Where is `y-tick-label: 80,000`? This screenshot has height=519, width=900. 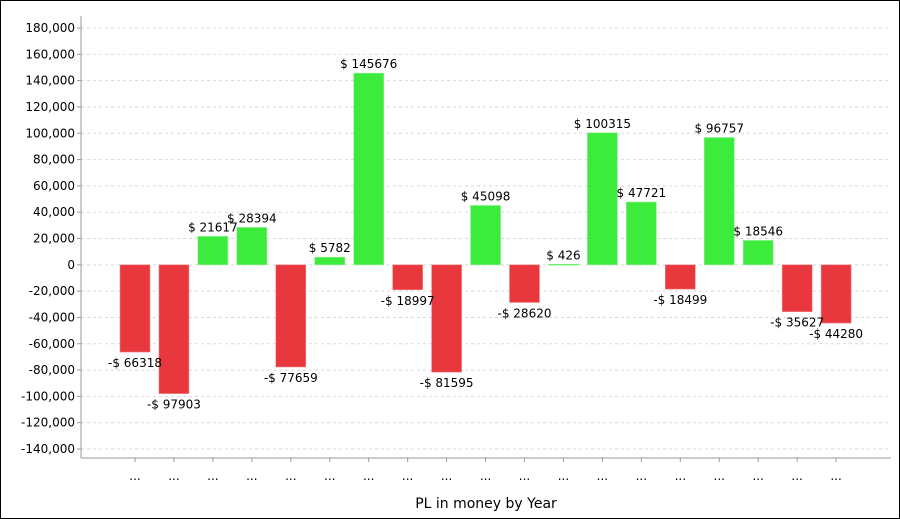 y-tick-label: 80,000 is located at coordinates (54, 160).